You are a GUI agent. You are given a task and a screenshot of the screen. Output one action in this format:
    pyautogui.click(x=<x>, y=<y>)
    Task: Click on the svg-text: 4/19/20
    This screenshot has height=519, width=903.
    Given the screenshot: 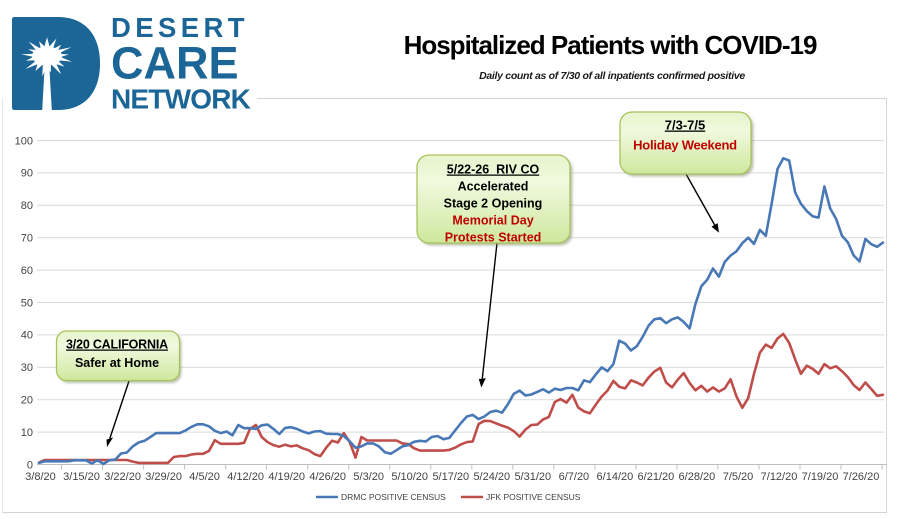 What is the action you would take?
    pyautogui.click(x=286, y=477)
    